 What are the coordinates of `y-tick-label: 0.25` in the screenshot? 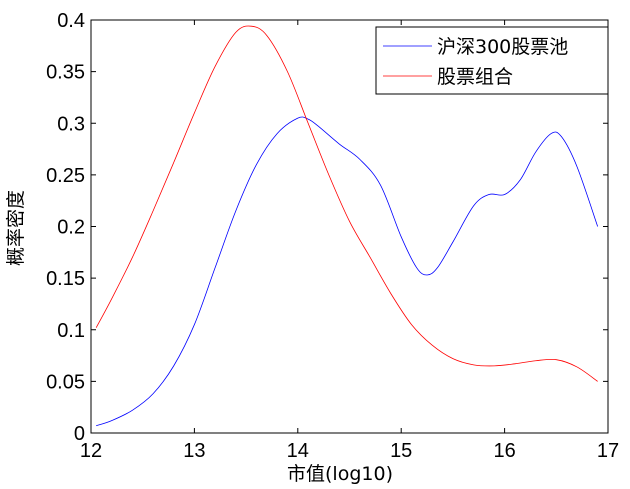 It's located at (65, 176).